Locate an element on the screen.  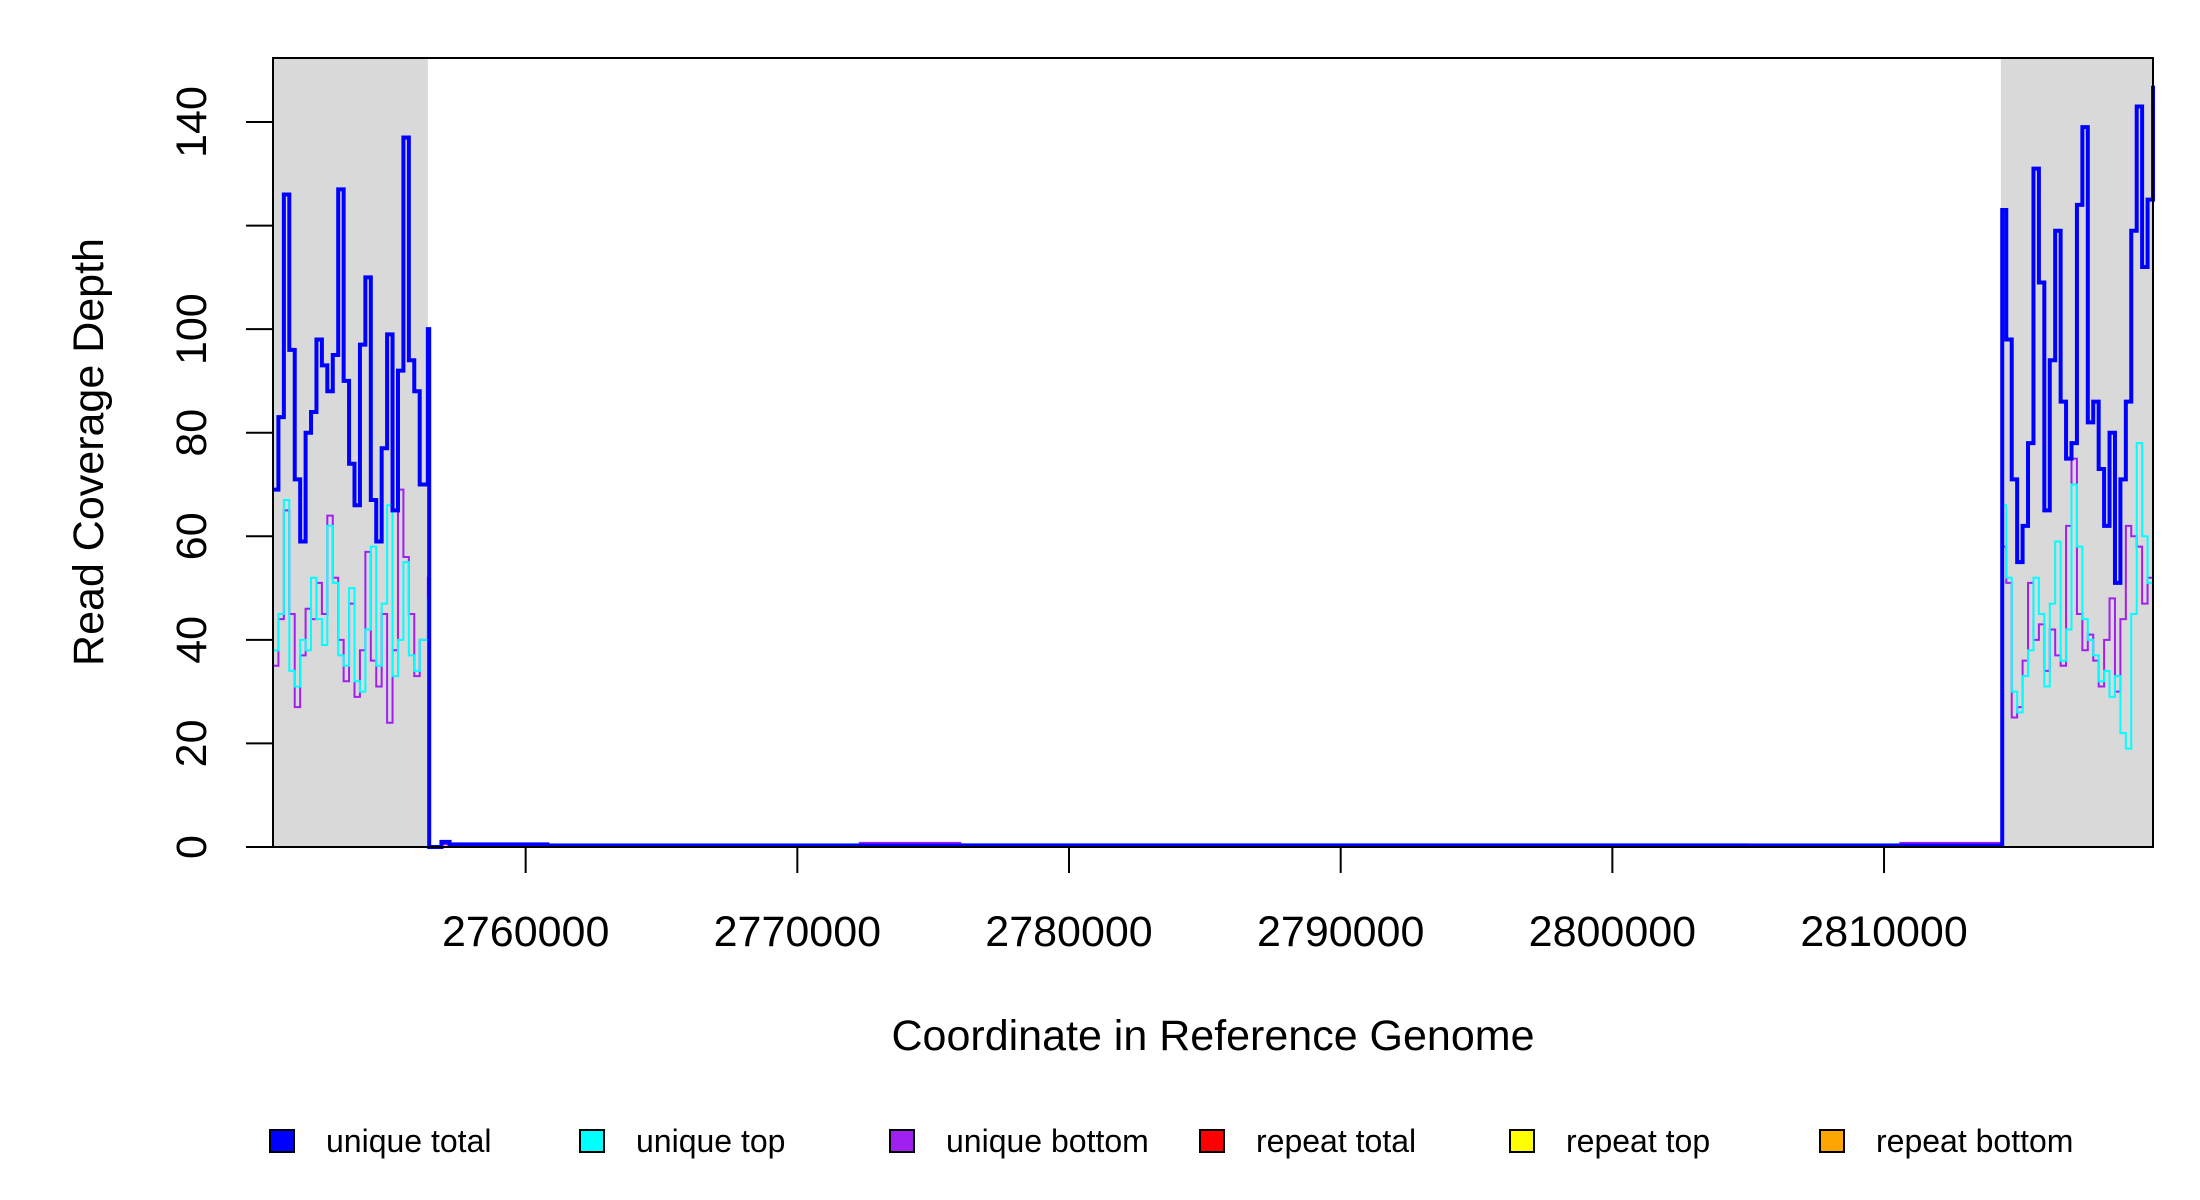
x-tick-label-2790000: 2790000 is located at coordinates (1340, 932).